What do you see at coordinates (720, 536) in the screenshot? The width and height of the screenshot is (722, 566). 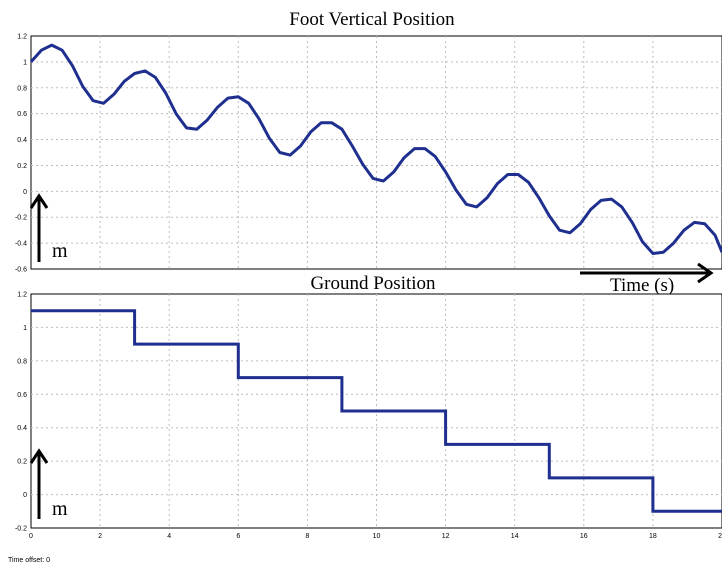 I see `x-tick-label: 20` at bounding box center [720, 536].